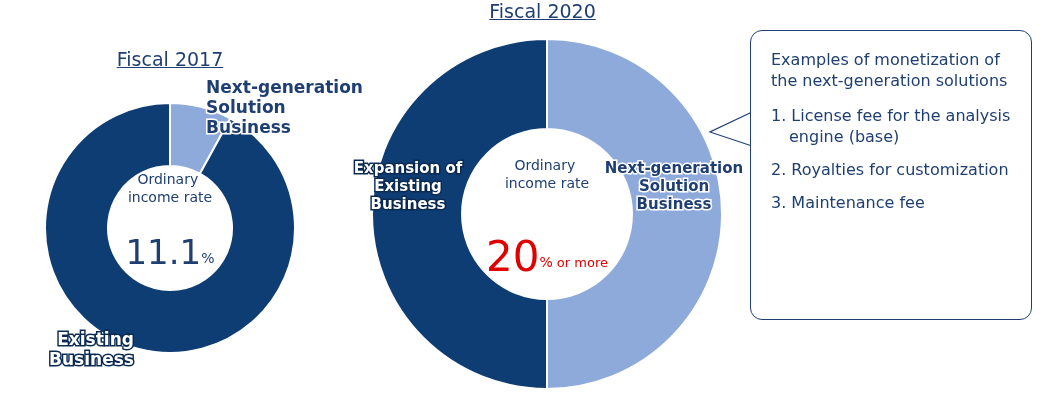  What do you see at coordinates (170, 252) in the screenshot?
I see `text: 11.1%` at bounding box center [170, 252].